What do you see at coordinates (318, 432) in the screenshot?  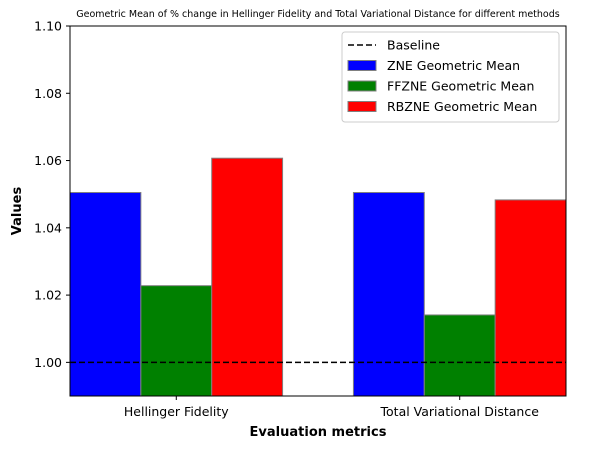 I see `x-axis-label: Evaluation metrics` at bounding box center [318, 432].